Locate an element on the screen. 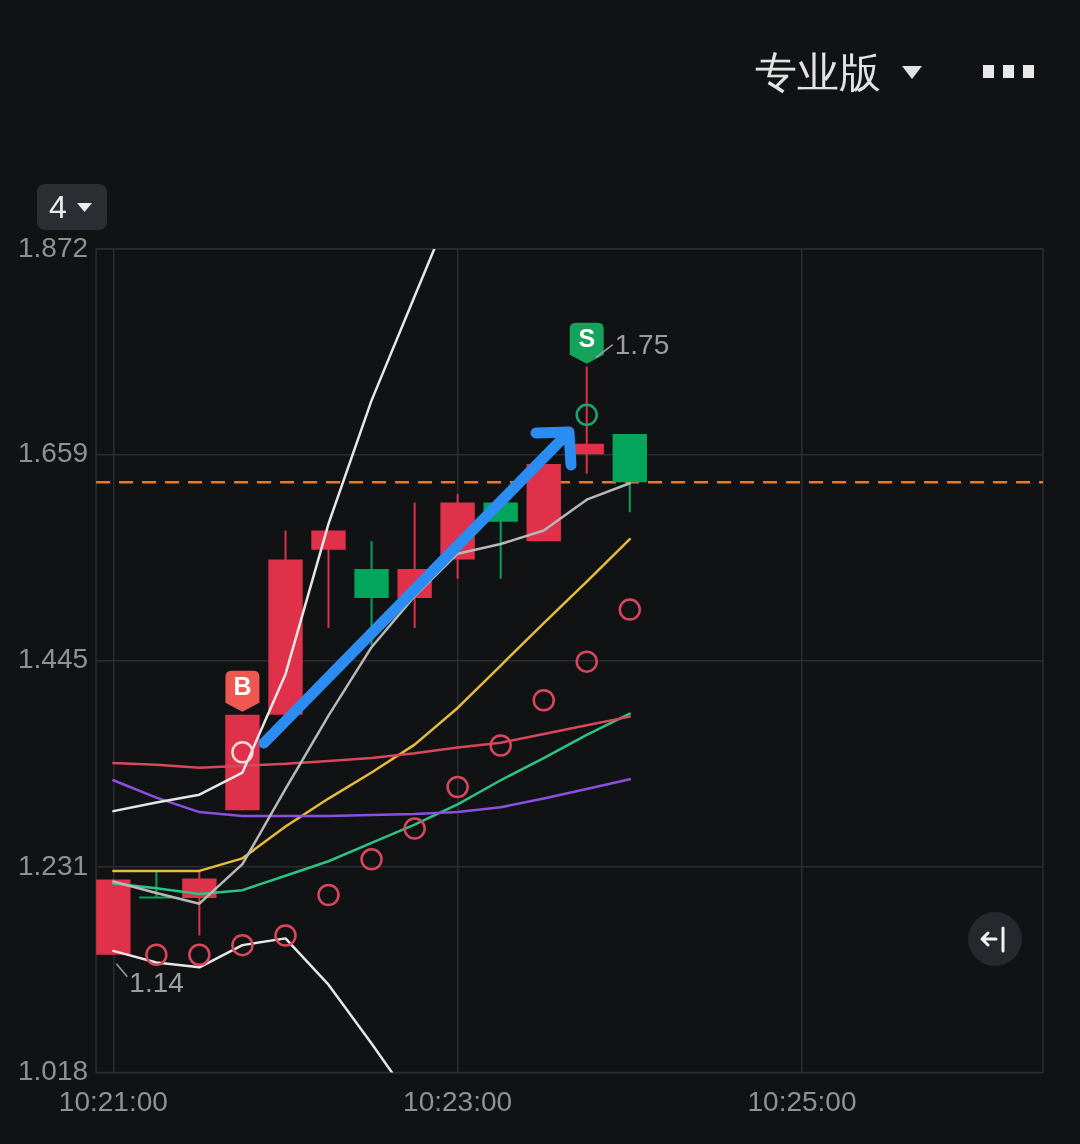 The image size is (1080, 1144). annotation: 1.75 is located at coordinates (642, 345).